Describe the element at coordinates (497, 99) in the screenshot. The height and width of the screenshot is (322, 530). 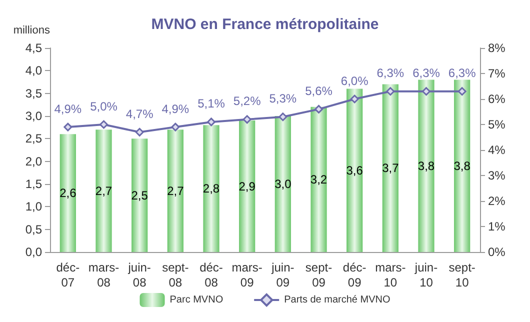
I see `y2-tick-label: 6%` at that location.